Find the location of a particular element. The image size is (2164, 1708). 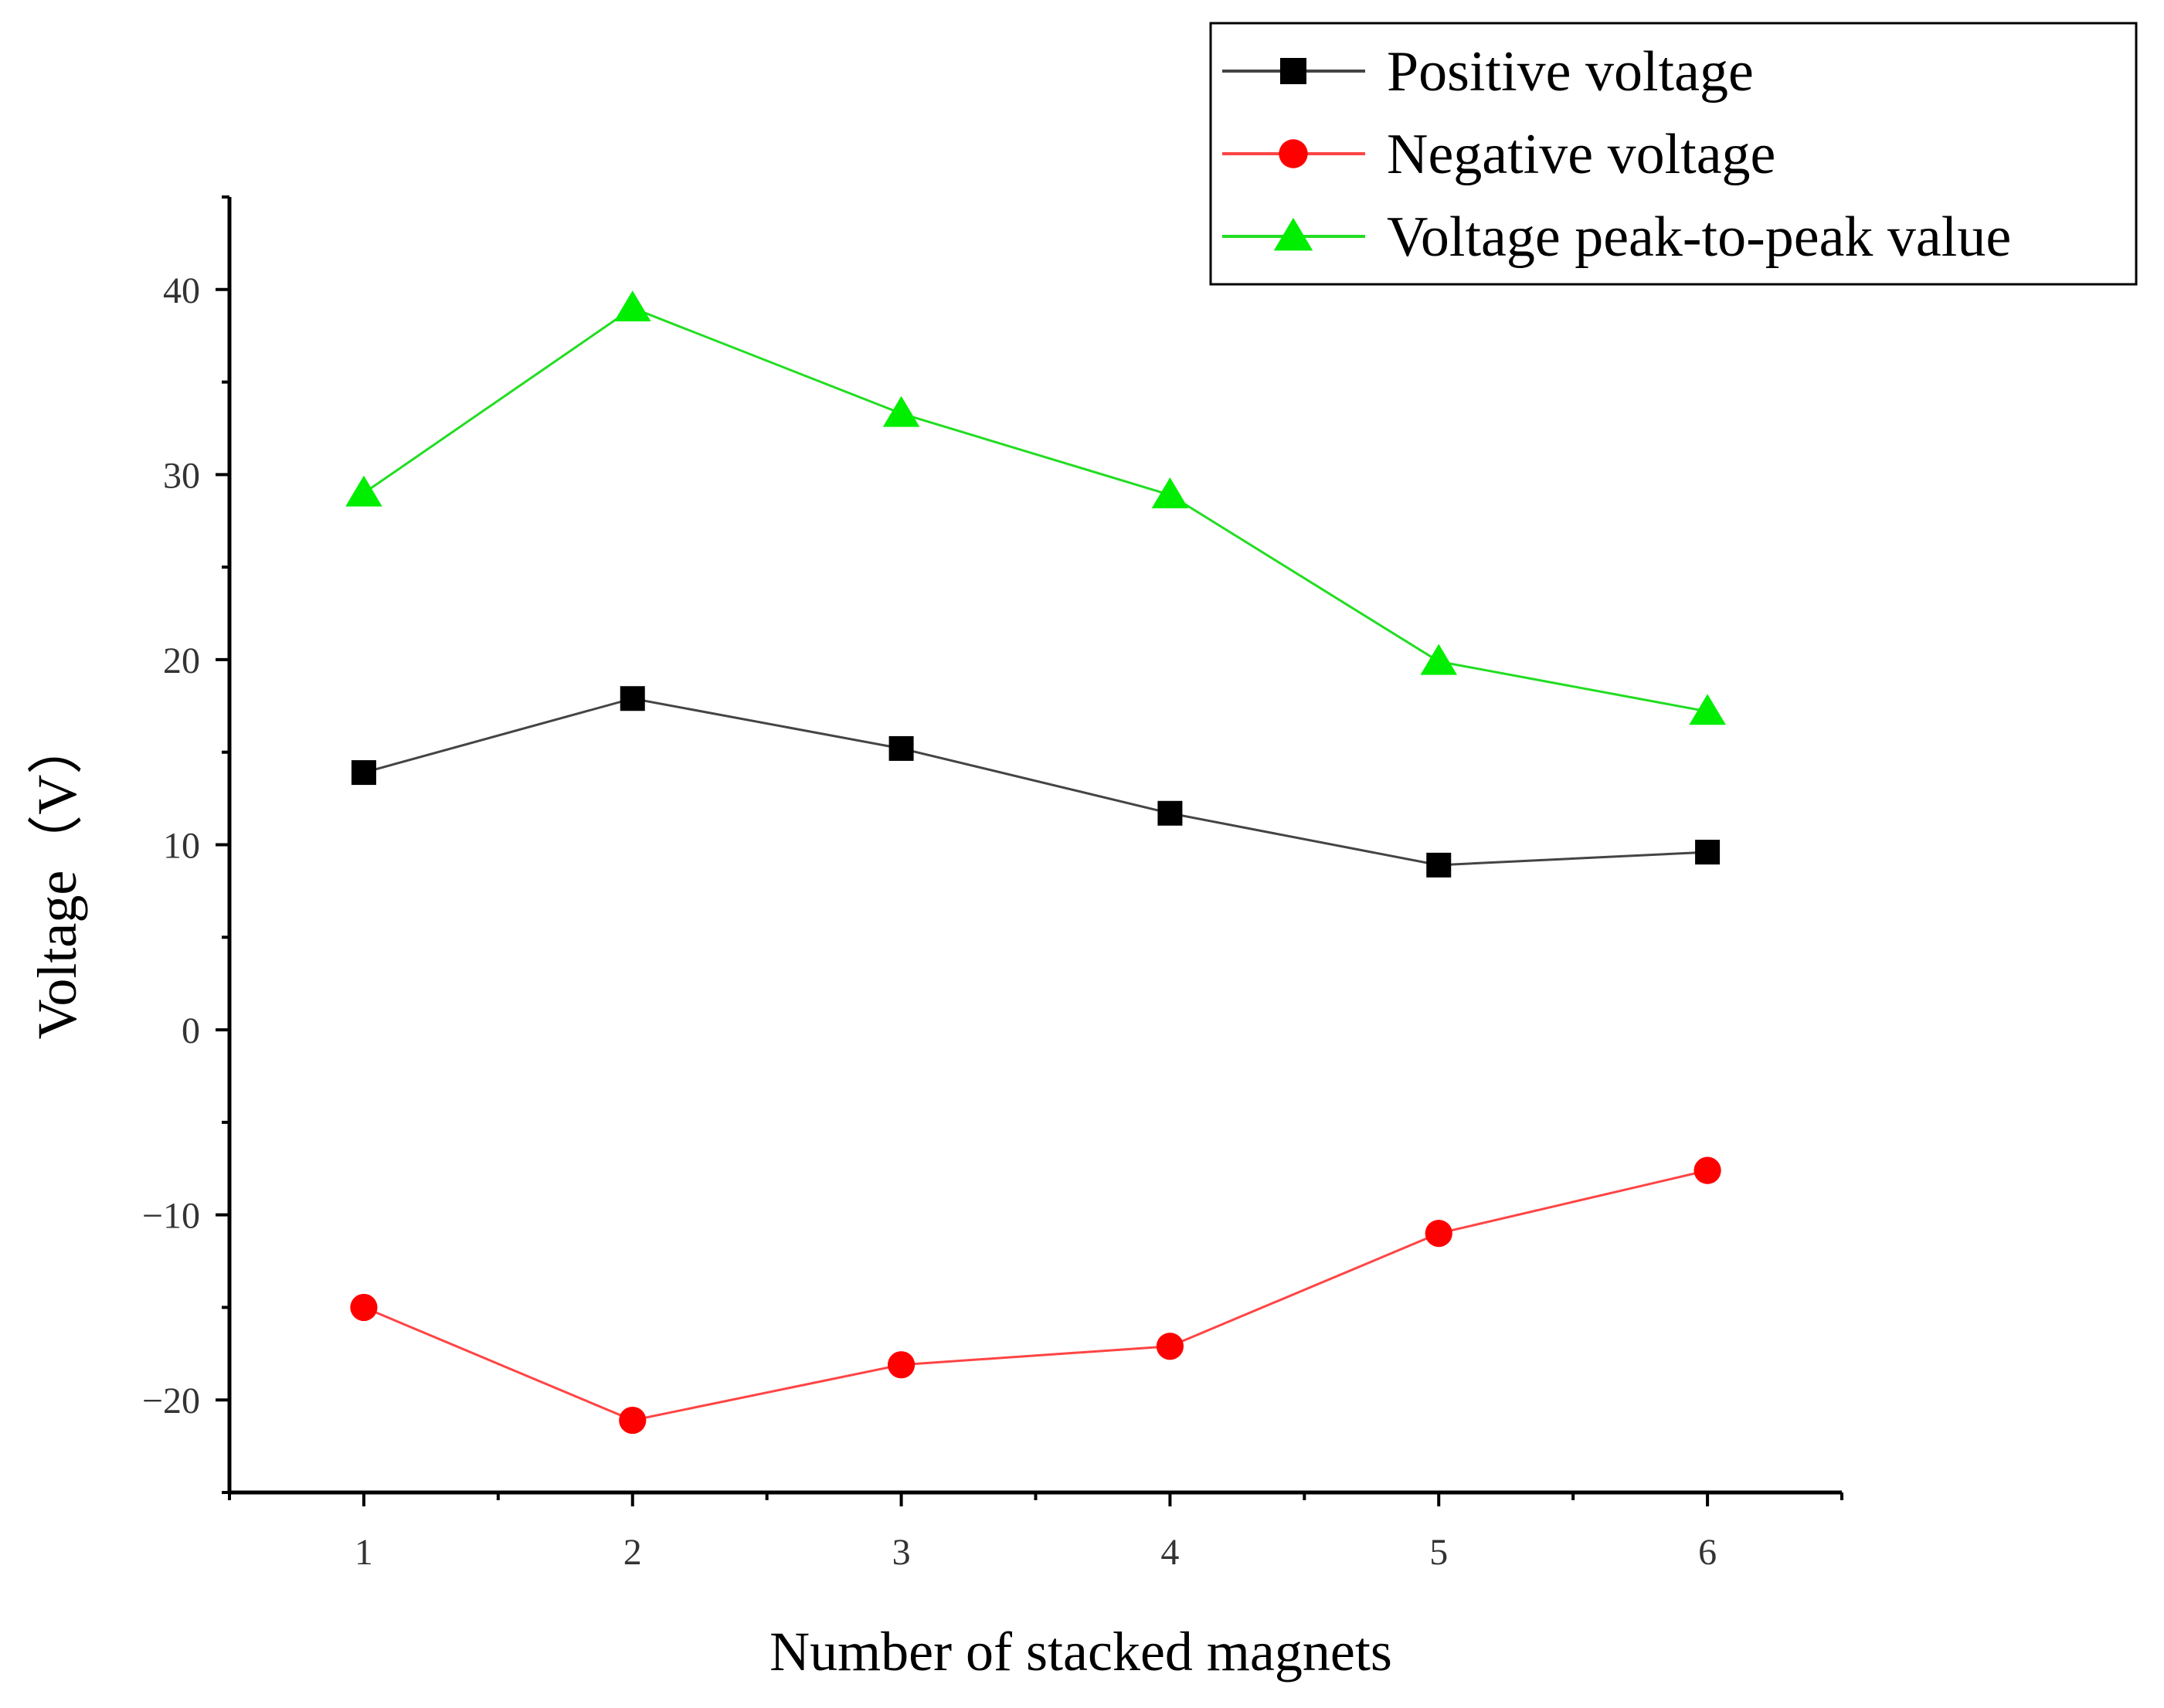

y-tick-label: 0 is located at coordinates (191, 1030).